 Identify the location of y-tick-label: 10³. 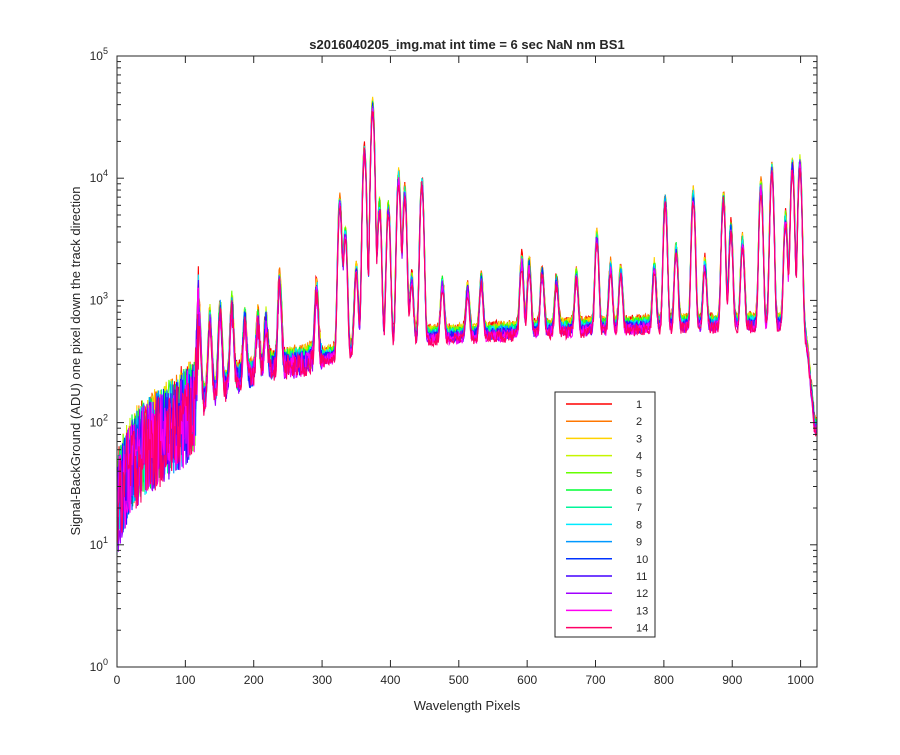
(99, 298).